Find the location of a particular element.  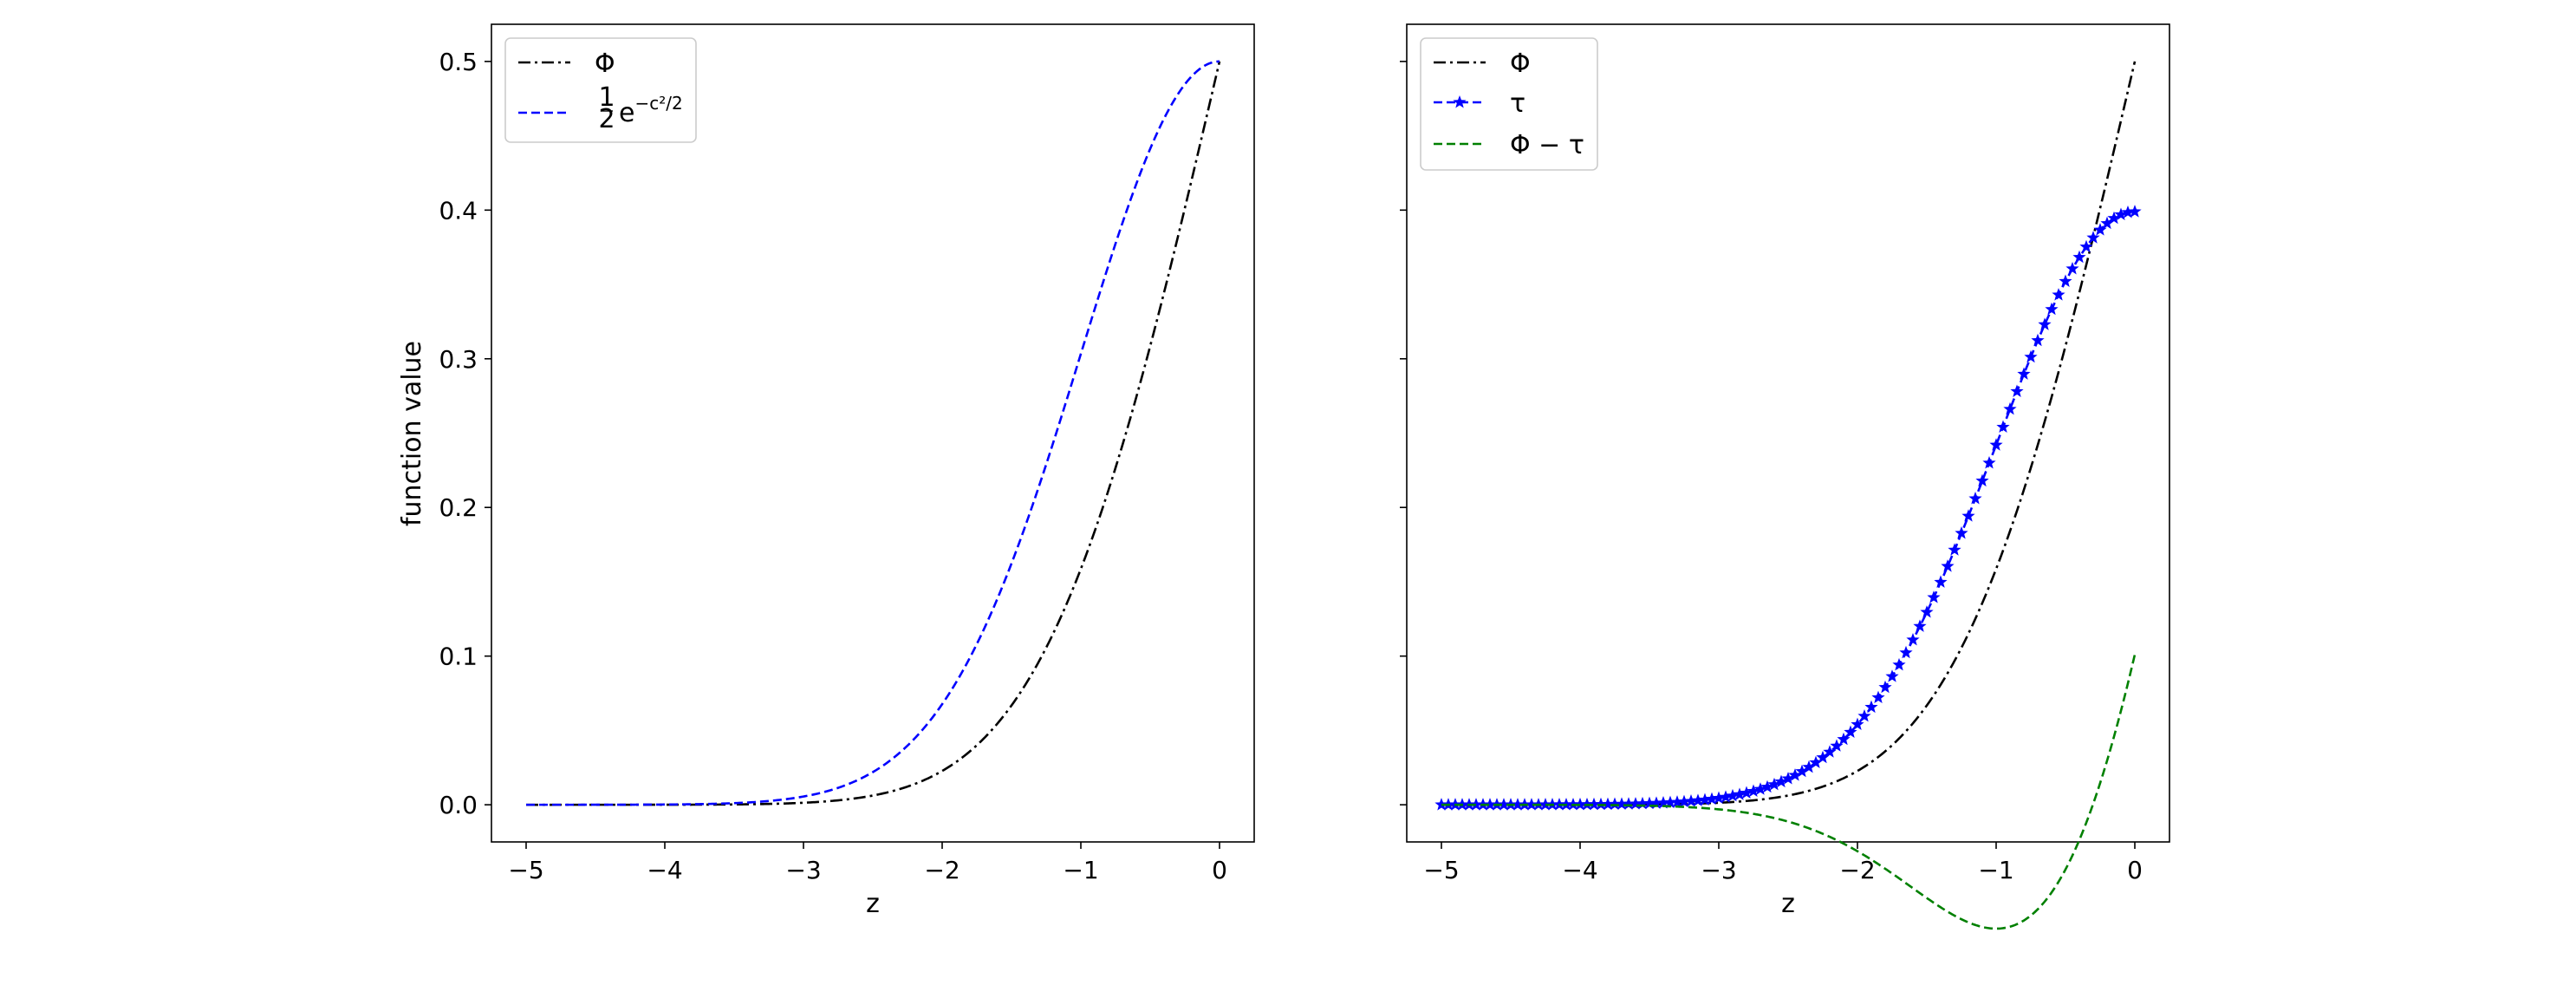

right-legend: Φ τ Φ − τ is located at coordinates (1509, 104).